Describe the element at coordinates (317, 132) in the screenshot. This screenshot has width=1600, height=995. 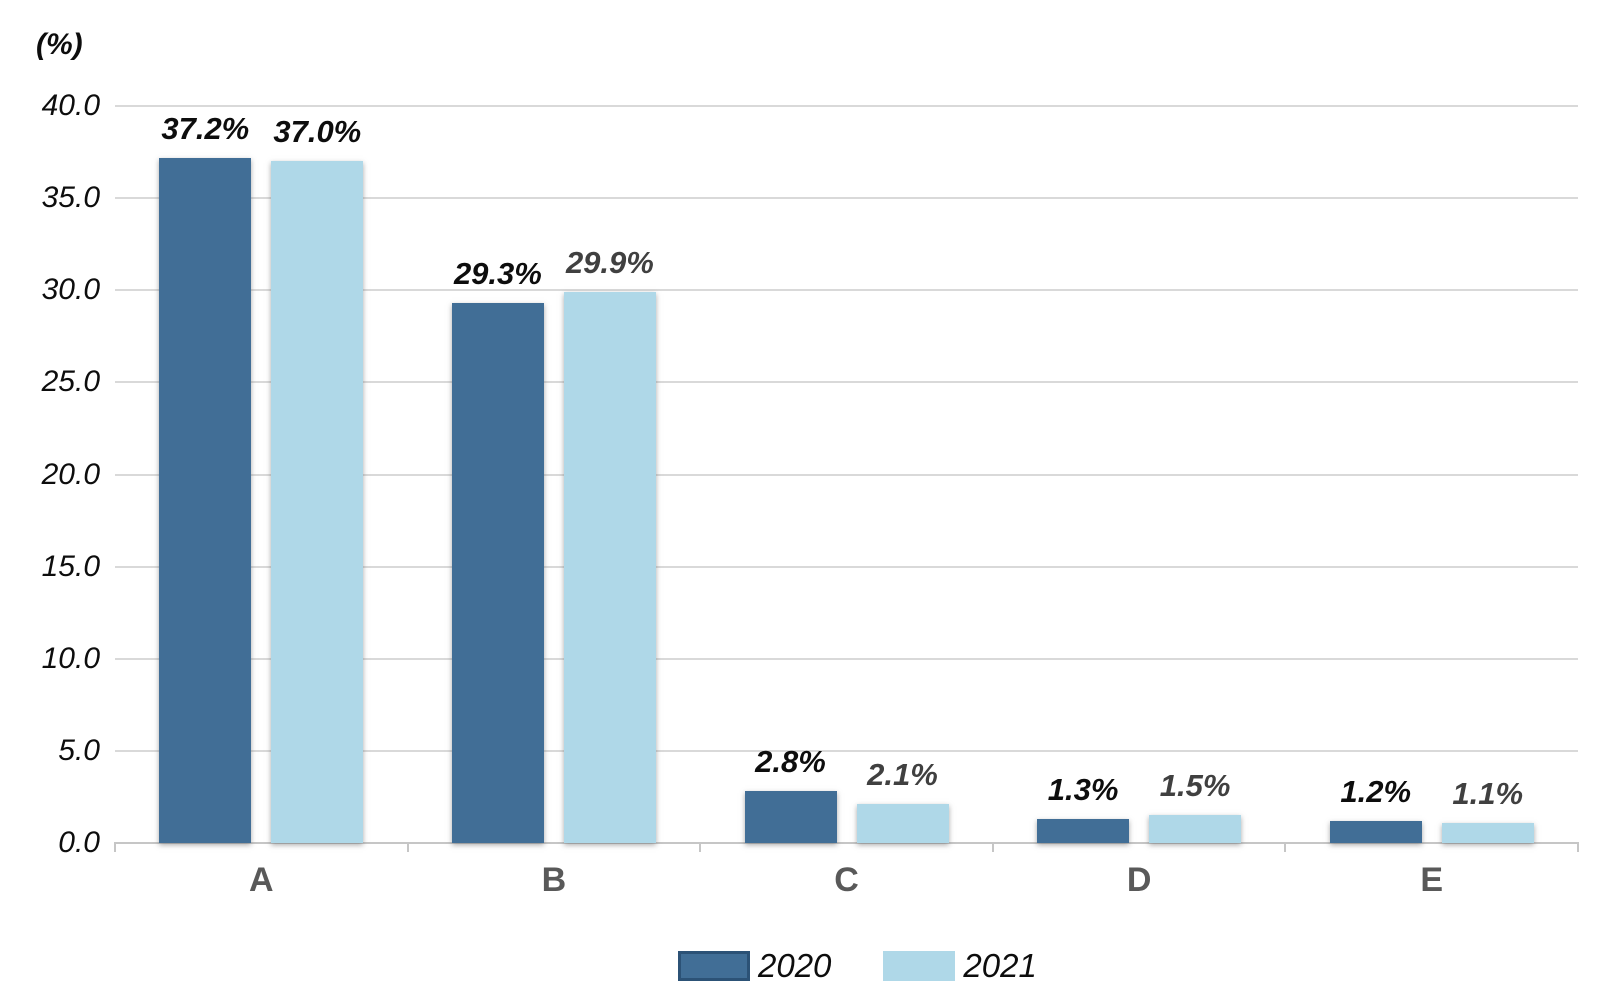
I see `bar-value-label: 37.0%` at that location.